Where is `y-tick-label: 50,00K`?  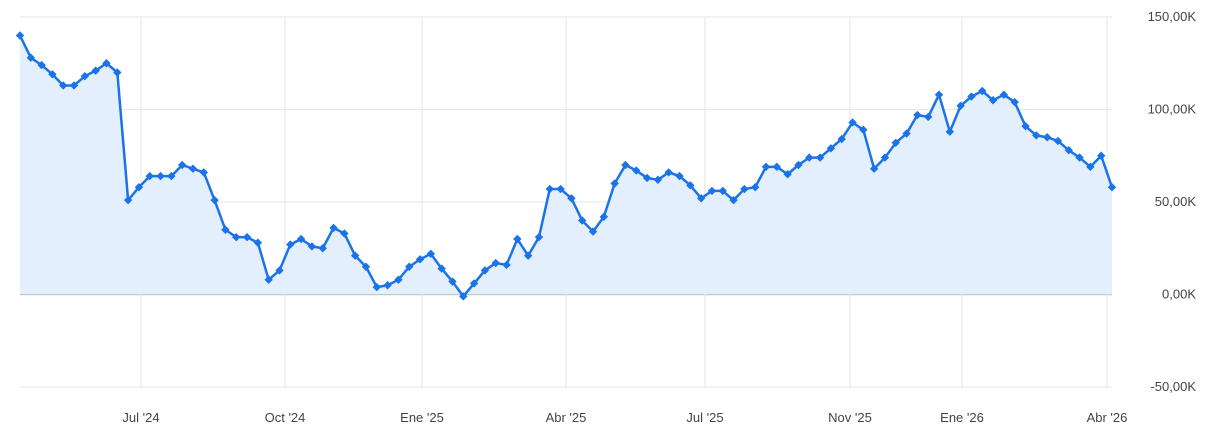
y-tick-label: 50,00K is located at coordinates (1176, 201).